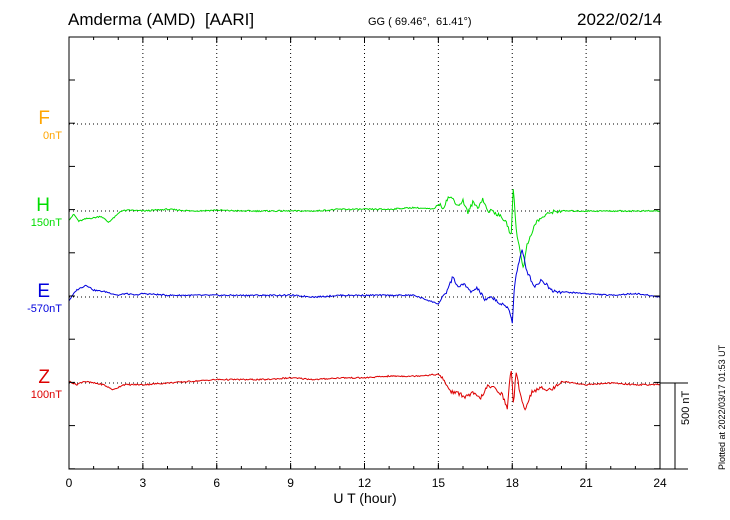  I want to click on x-tick-label: 6, so click(216, 483).